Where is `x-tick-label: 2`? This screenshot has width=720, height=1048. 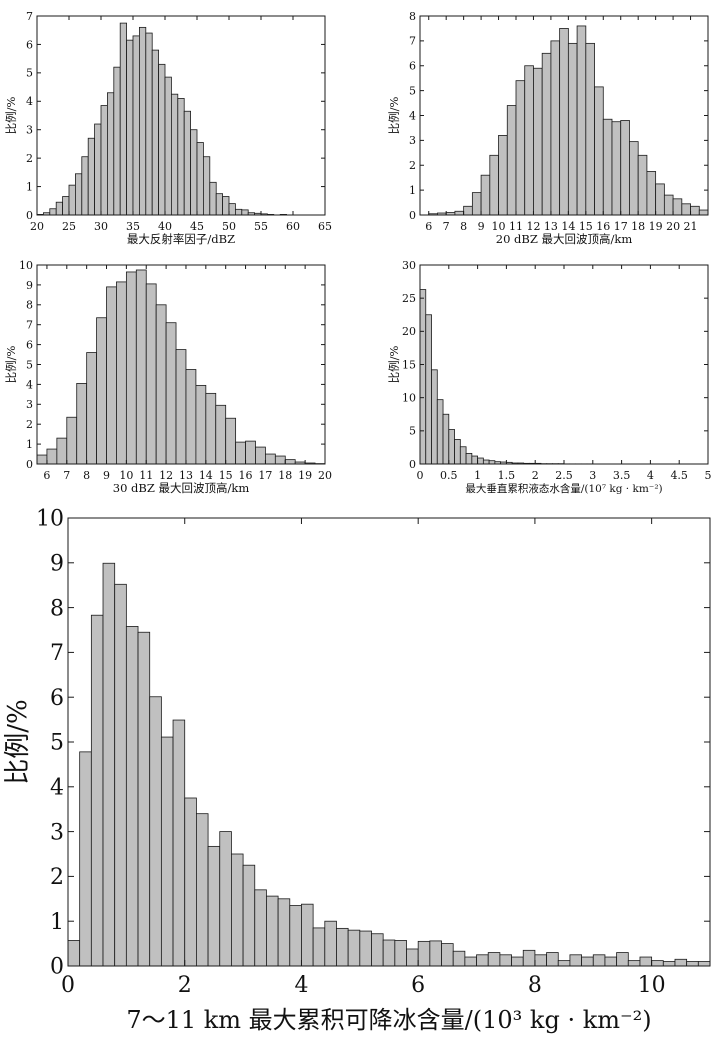 x-tick-label: 2 is located at coordinates (185, 985).